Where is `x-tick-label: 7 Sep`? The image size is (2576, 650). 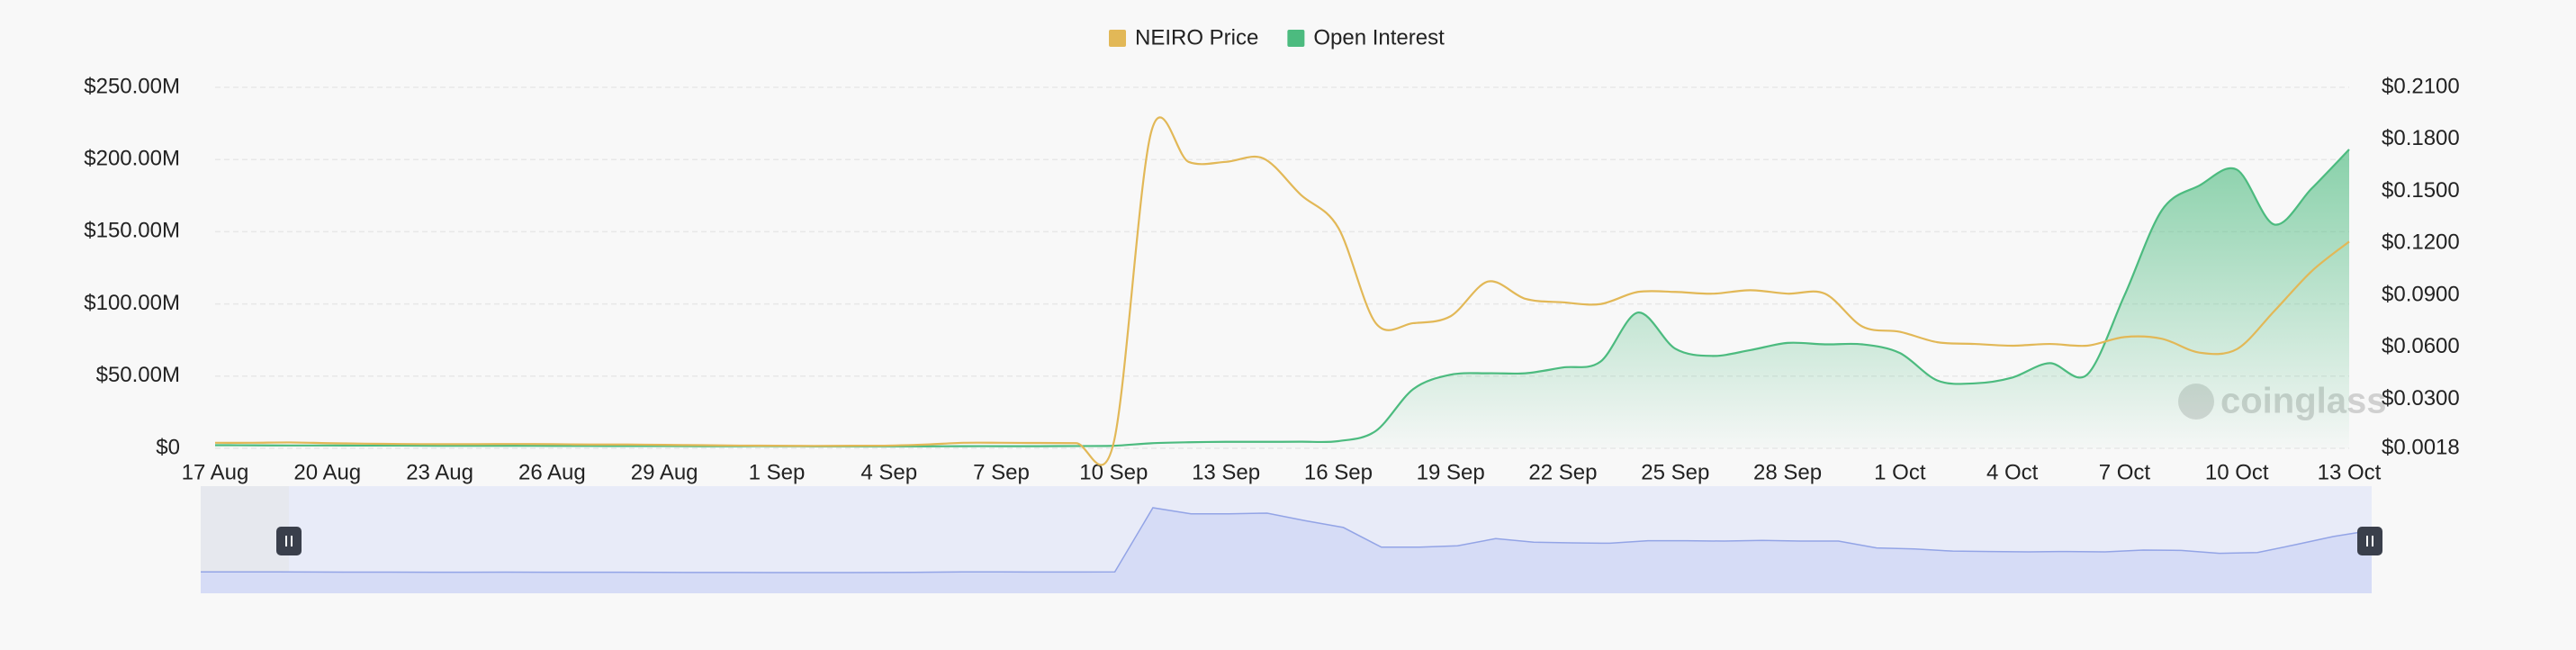
x-tick-label: 7 Sep is located at coordinates (1001, 472).